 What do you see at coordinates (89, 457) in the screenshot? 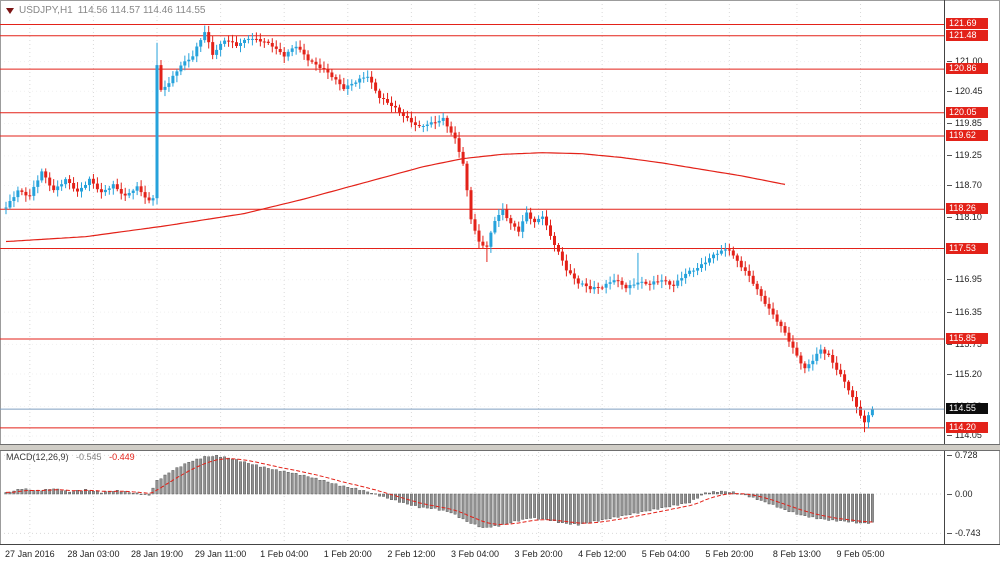
I see `macd-main-value: -0.545` at bounding box center [89, 457].